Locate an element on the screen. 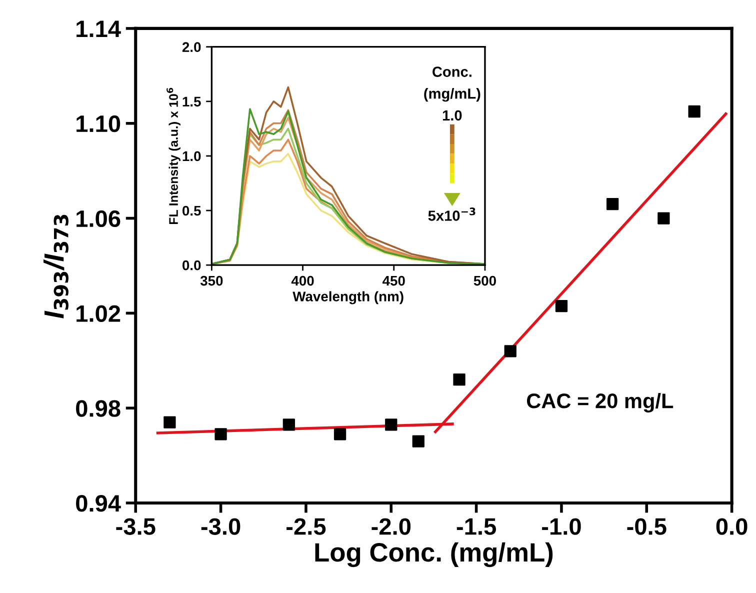  annotation: 1.0 is located at coordinates (452, 115).